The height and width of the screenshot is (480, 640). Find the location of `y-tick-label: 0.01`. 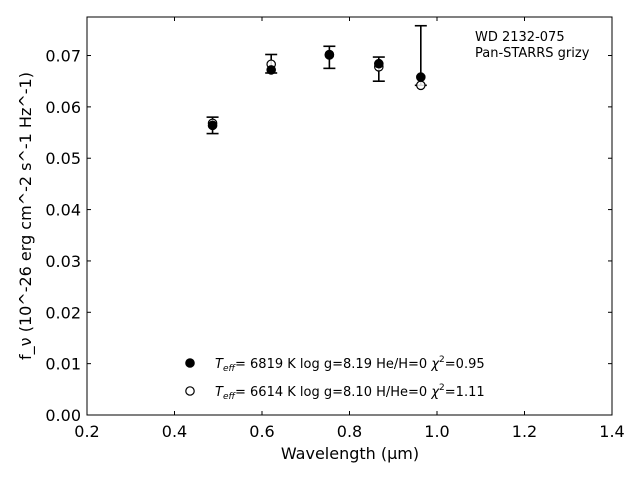

y-tick-label: 0.01 is located at coordinates (63, 364).